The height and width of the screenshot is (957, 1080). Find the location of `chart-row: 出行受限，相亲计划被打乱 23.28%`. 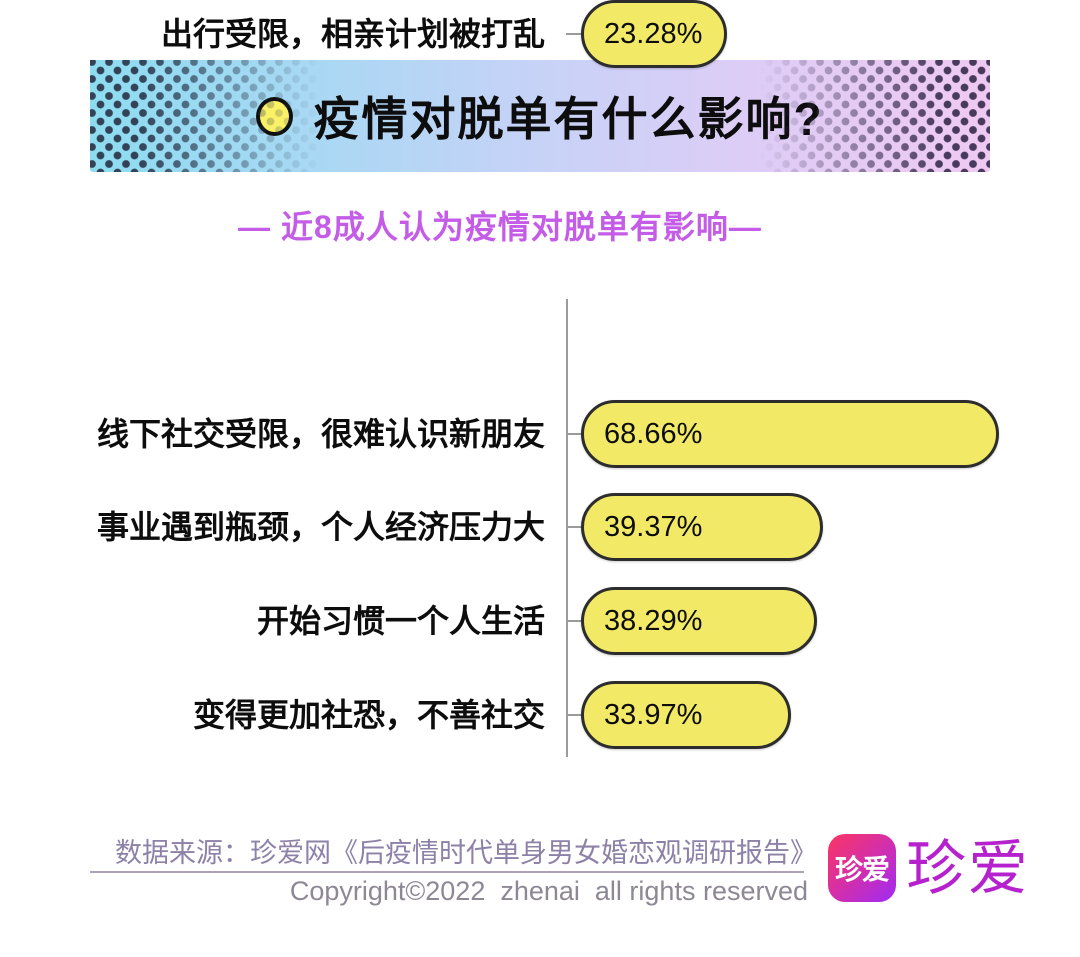

chart-row: 出行受限，相亲计划被打乱 23.28% is located at coordinates (540, 34).